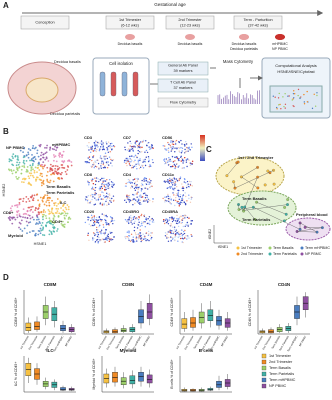 This screenshot has height=400, width=332. Describe the element at coordinates (275, 341) in the screenshot. I see `x-tick-label: Term Basalis` at that location.